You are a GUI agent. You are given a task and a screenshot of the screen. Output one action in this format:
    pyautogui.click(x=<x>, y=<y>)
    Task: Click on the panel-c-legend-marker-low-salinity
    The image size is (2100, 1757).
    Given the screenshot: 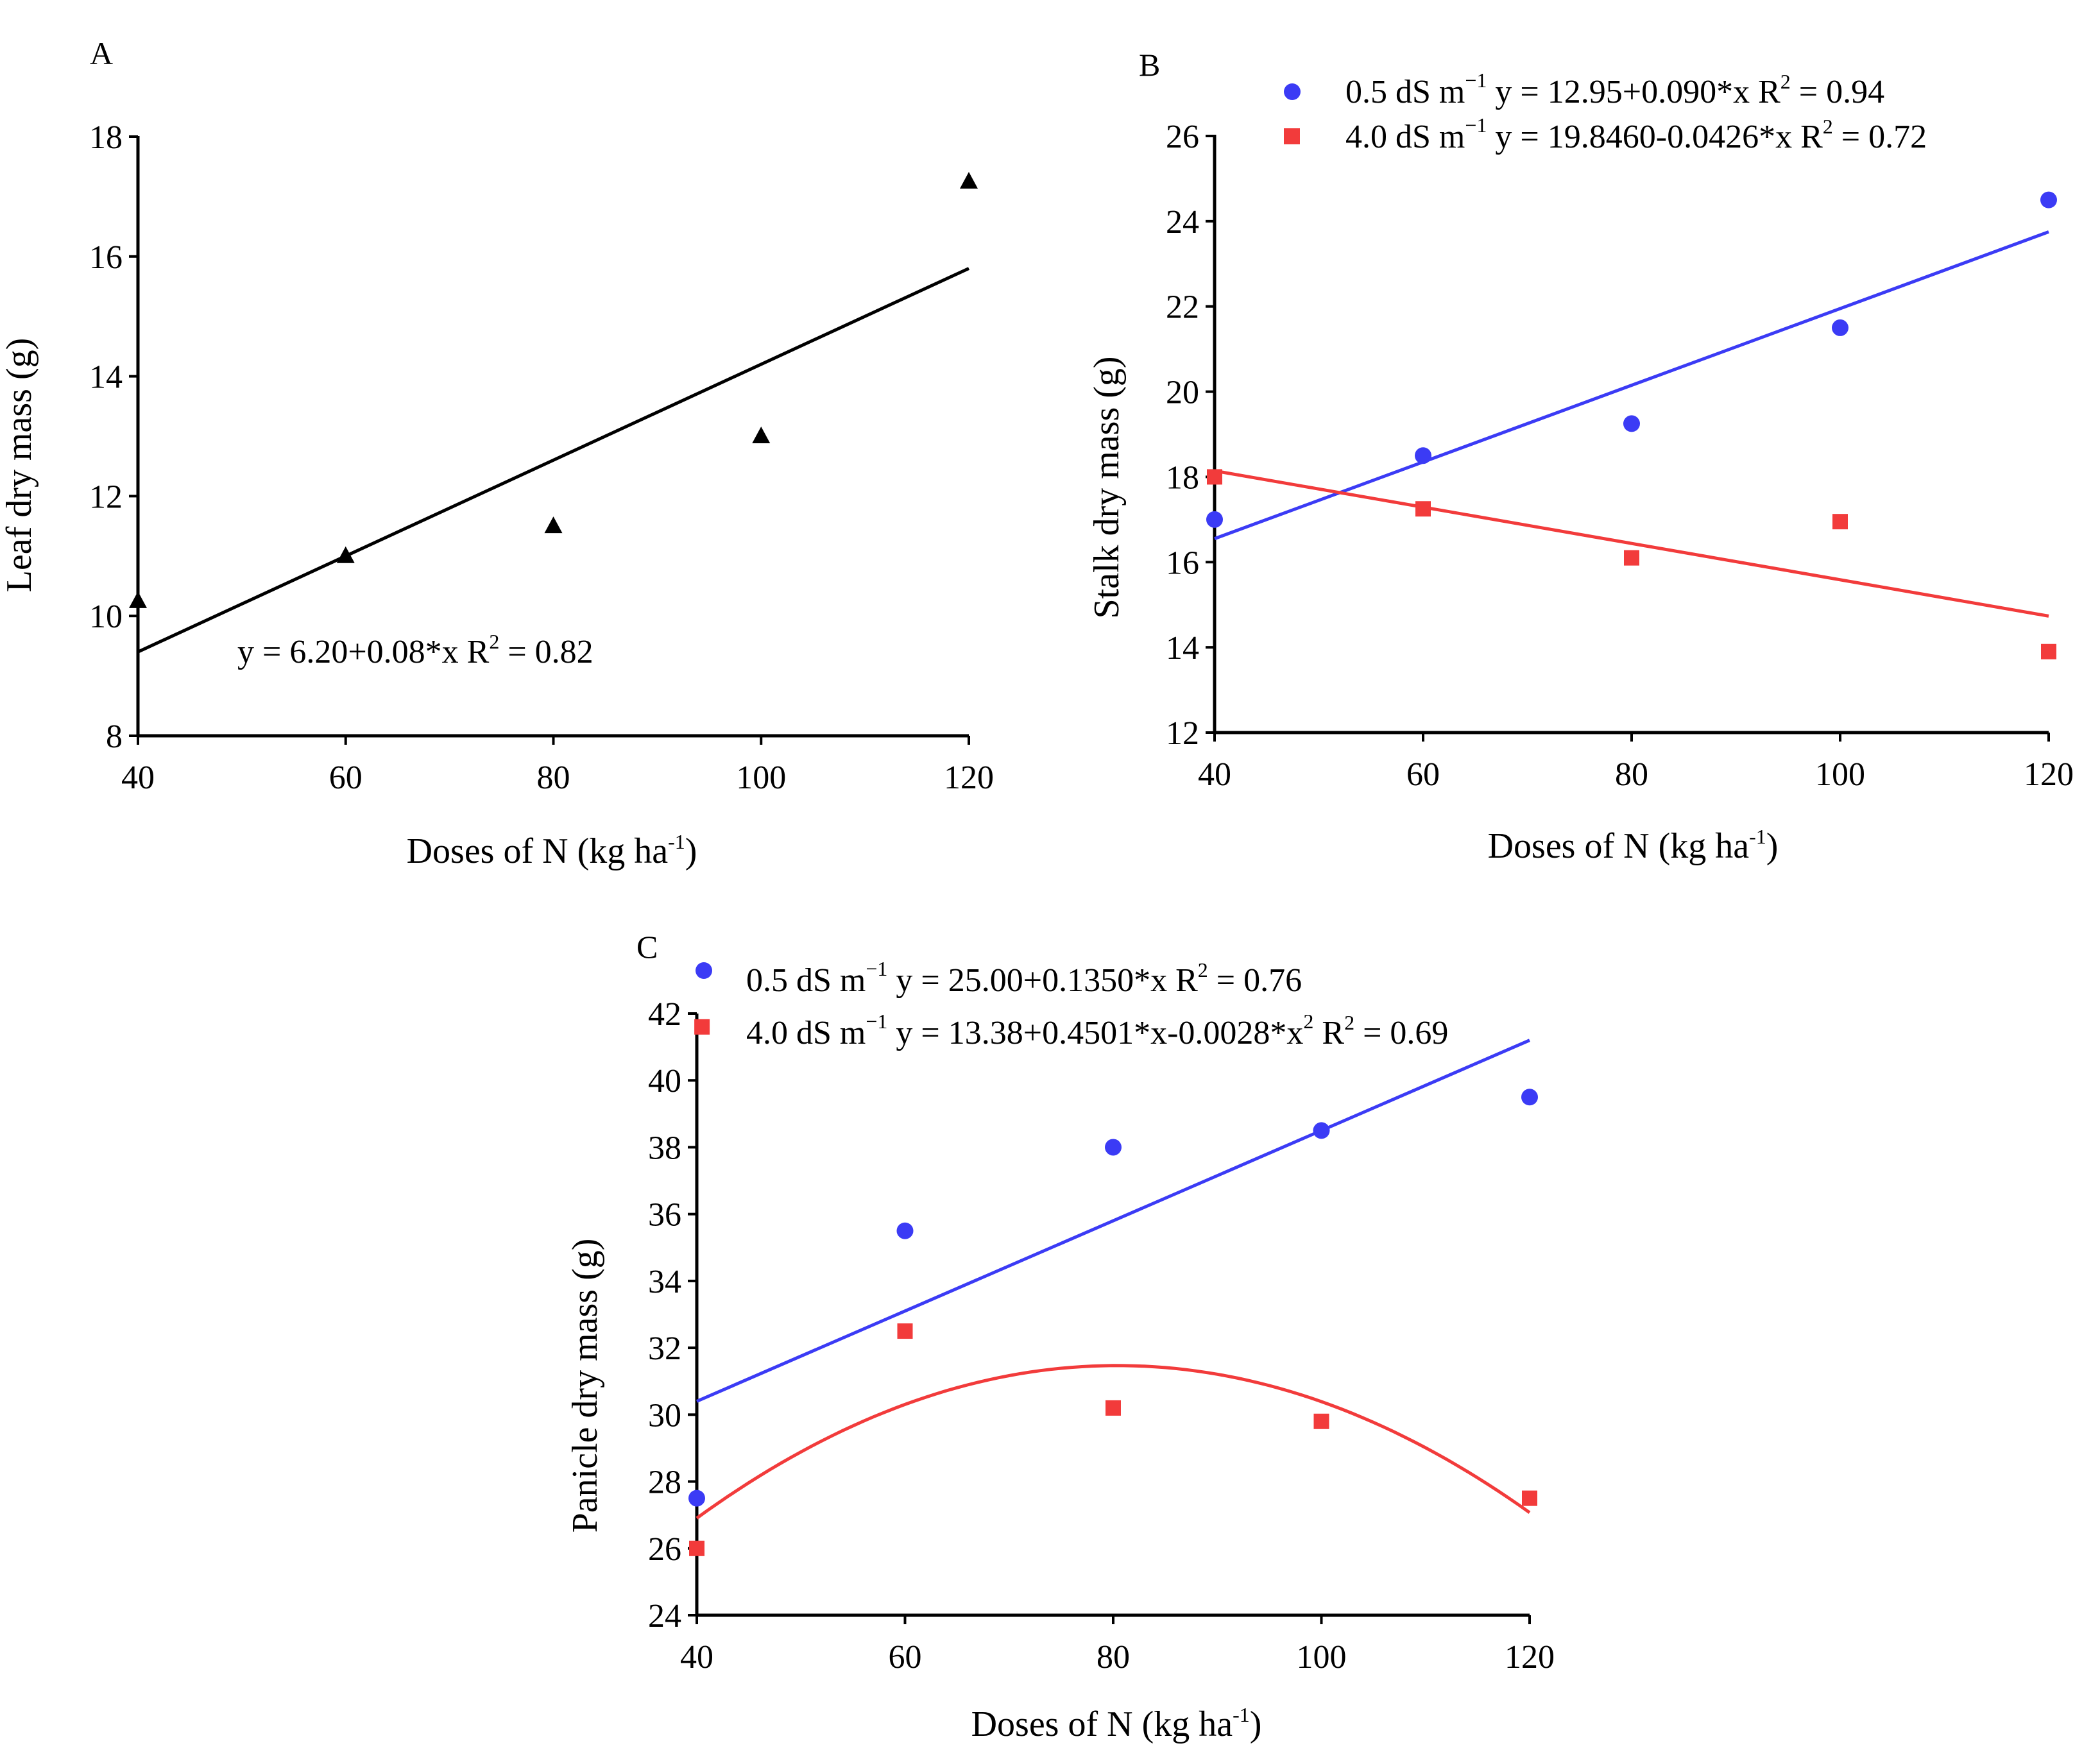 What is the action you would take?
    pyautogui.click(x=704, y=970)
    